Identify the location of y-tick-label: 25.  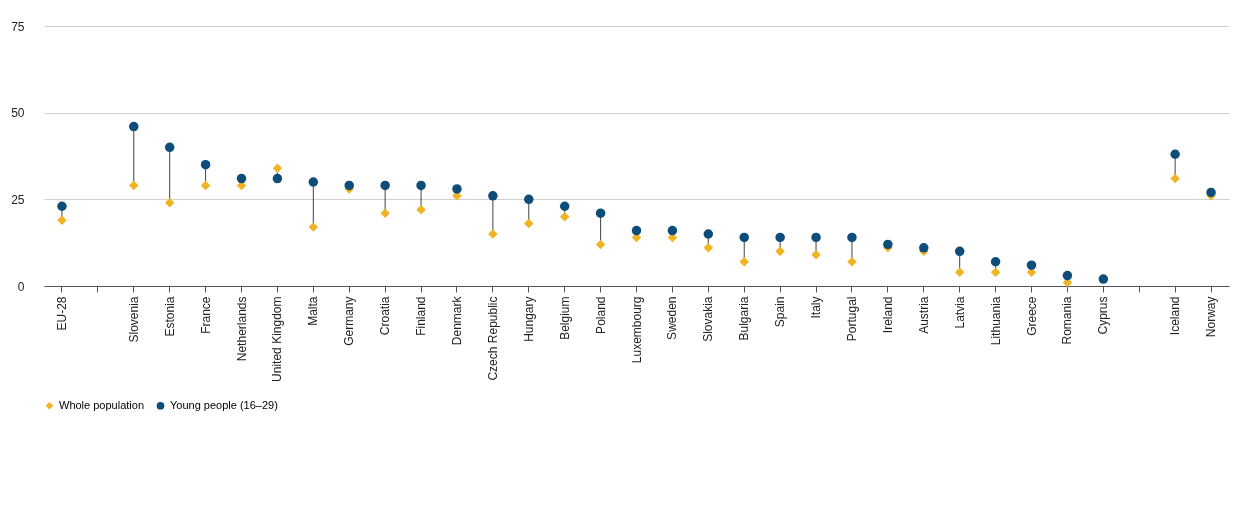
(18, 199).